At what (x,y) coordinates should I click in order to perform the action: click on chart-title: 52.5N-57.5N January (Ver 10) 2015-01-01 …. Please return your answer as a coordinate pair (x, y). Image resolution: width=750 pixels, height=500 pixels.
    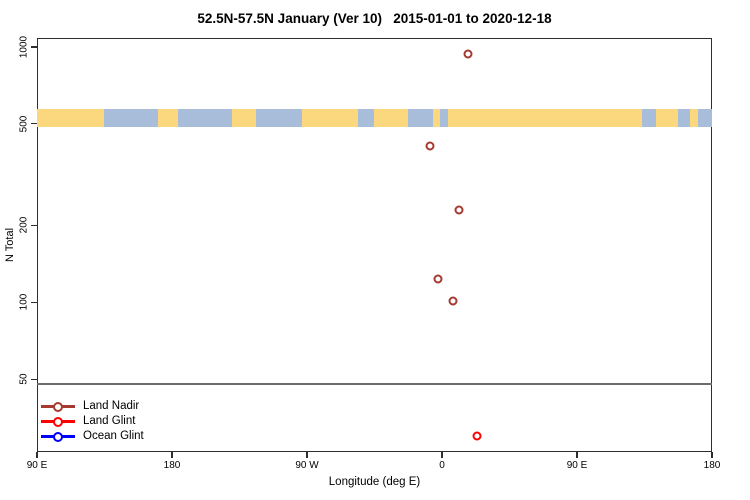
    Looking at the image, I should click on (374, 18).